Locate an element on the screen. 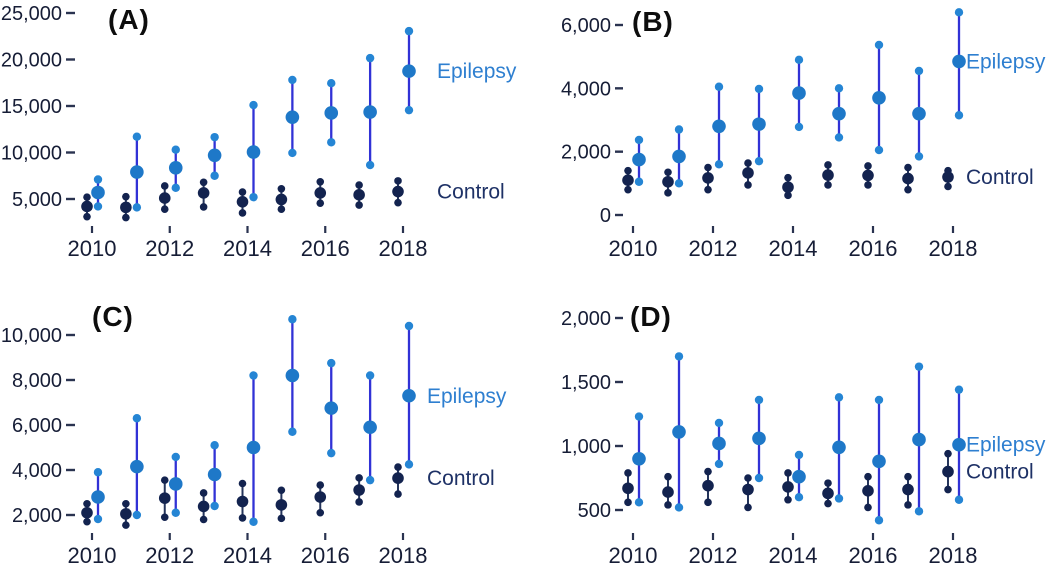  panel-b-y-axis: 6,000 4,000 2,000 0 is located at coordinates (592, 121).